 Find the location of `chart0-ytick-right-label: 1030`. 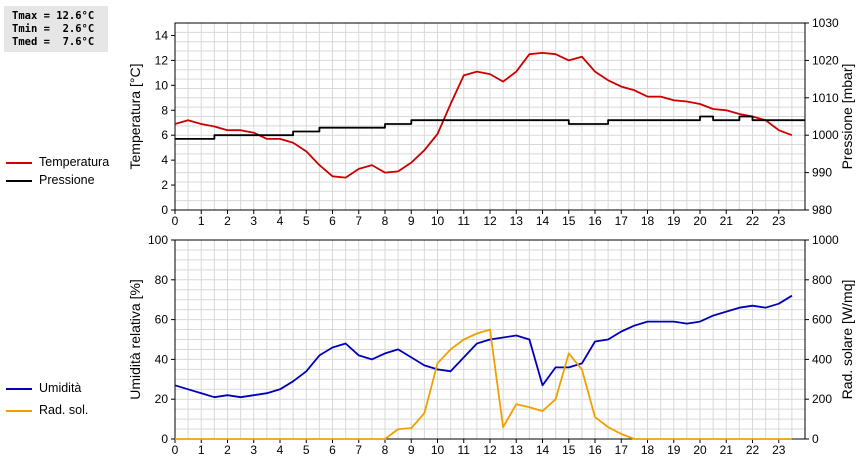

chart0-ytick-right-label: 1030 is located at coordinates (825, 23).